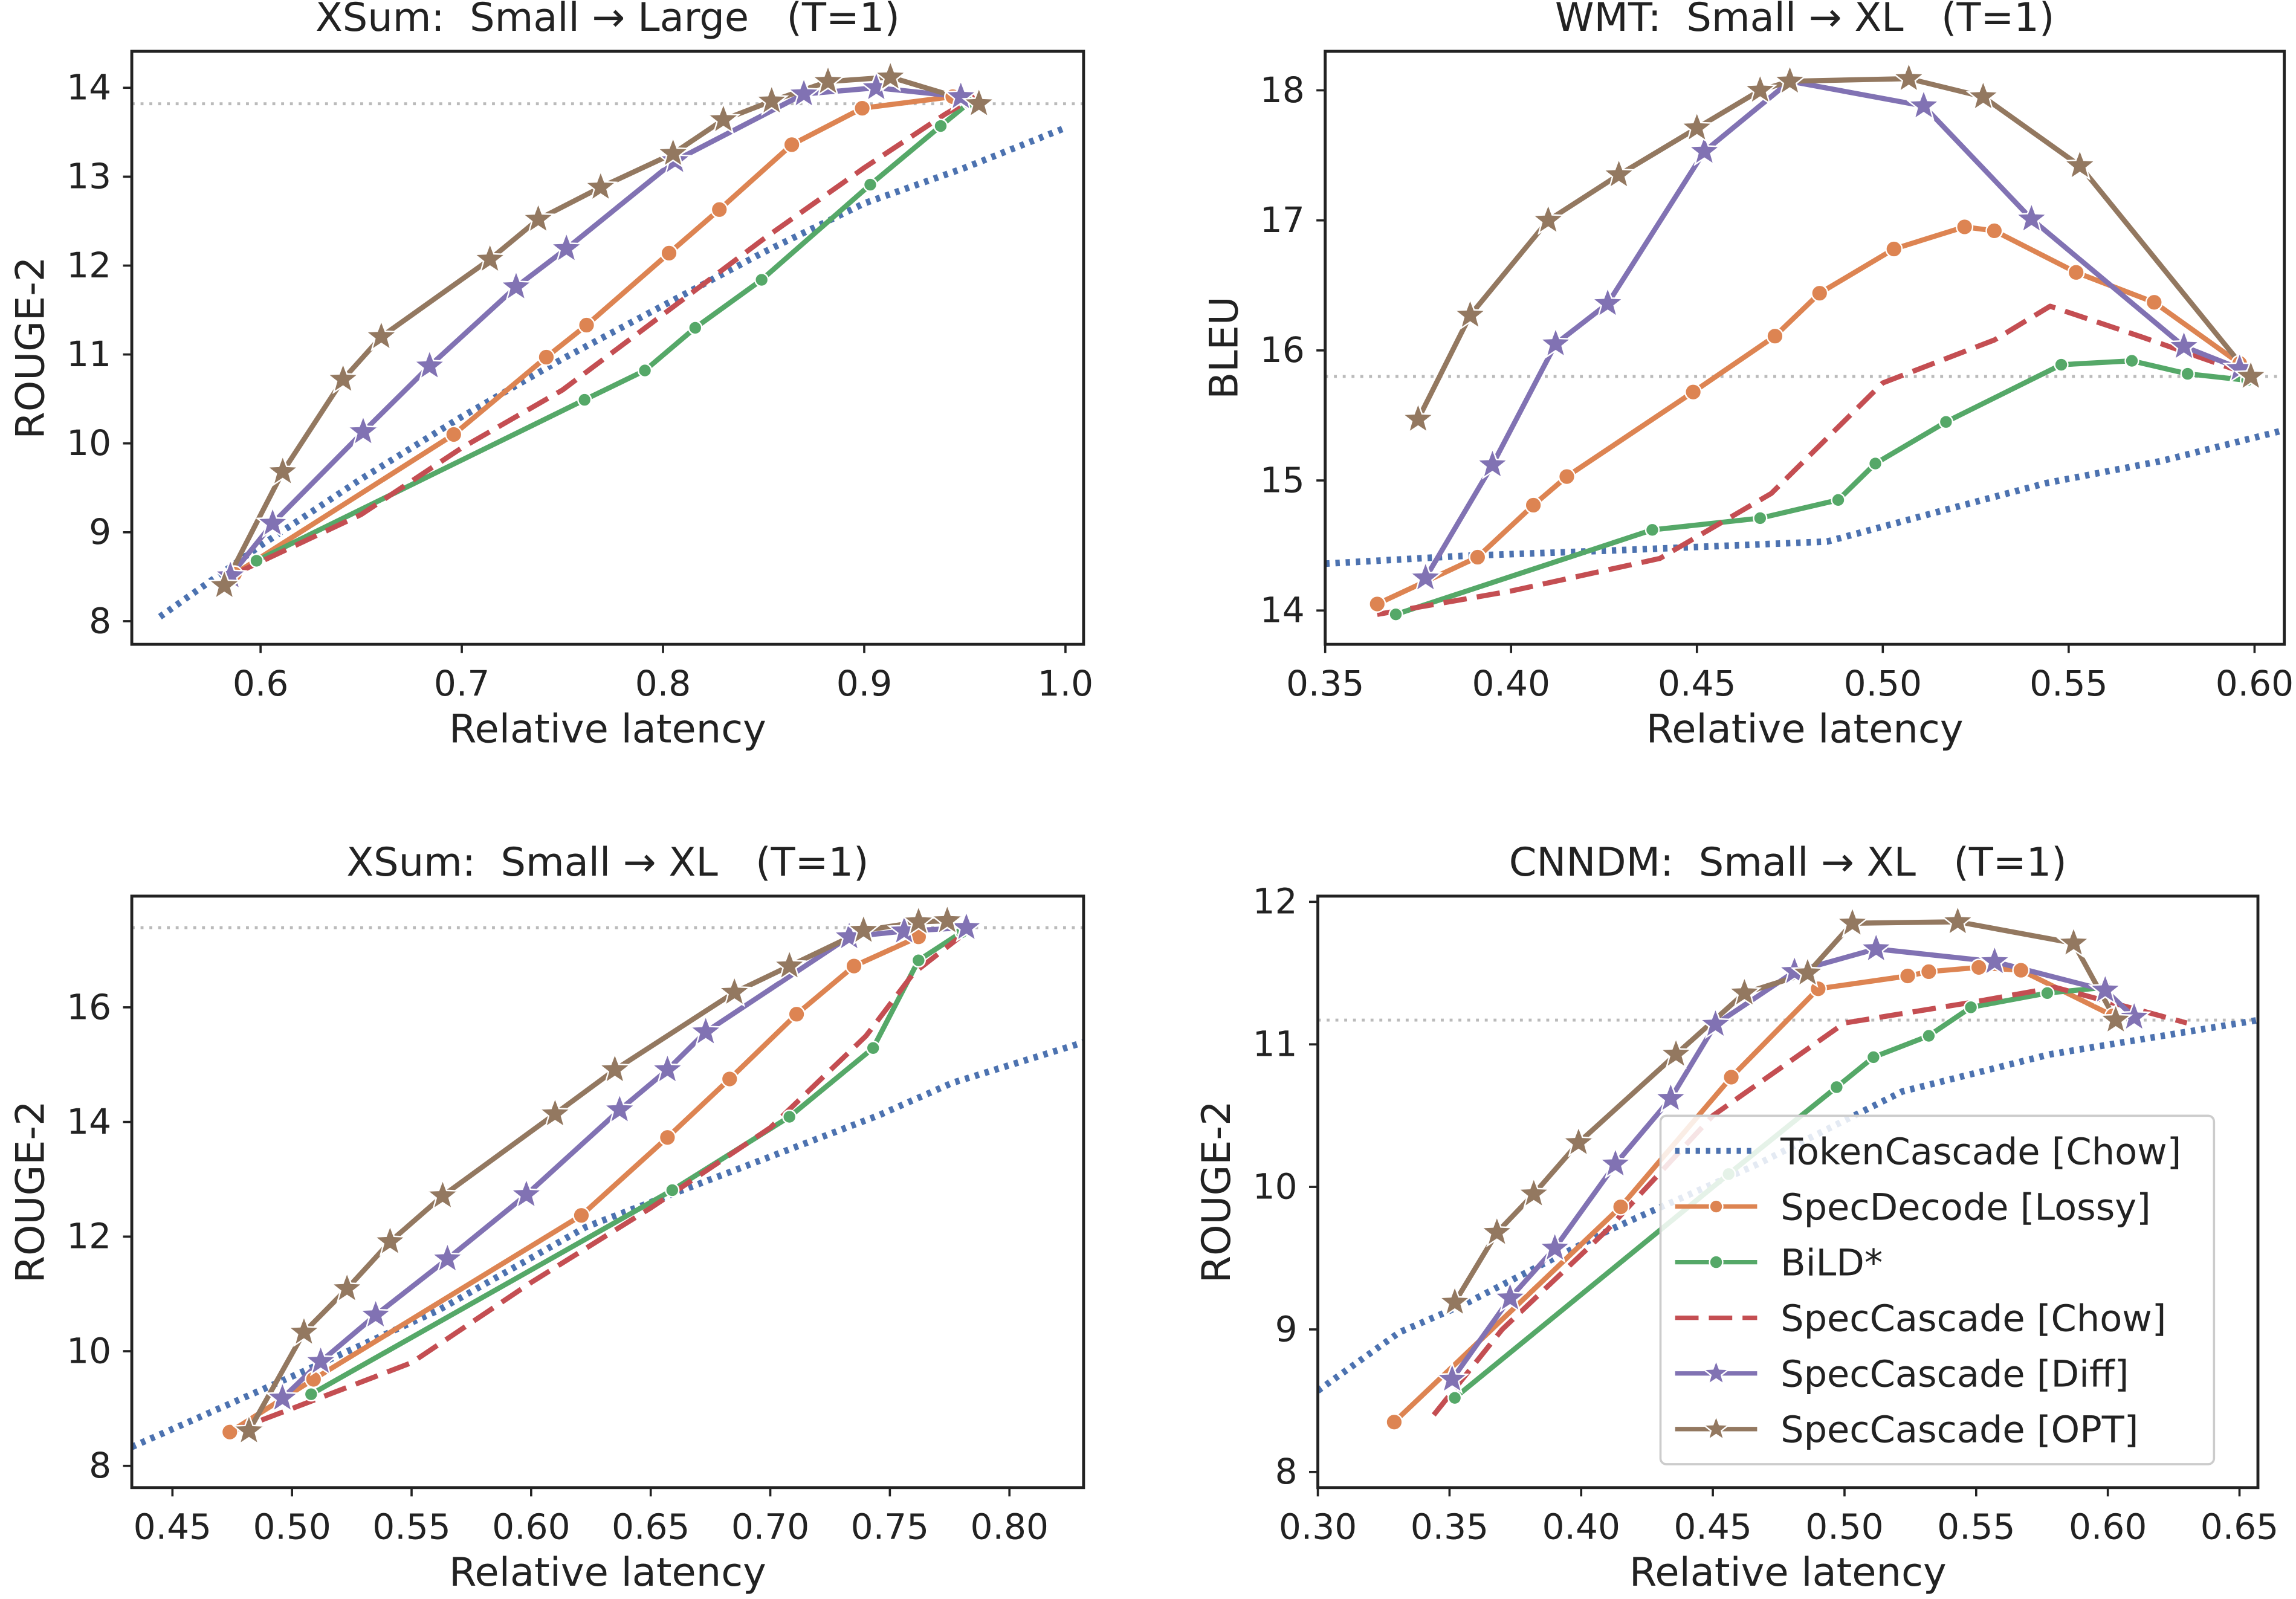  Describe the element at coordinates (292, 1527) in the screenshot. I see `x-tick-label: 0.50` at that location.